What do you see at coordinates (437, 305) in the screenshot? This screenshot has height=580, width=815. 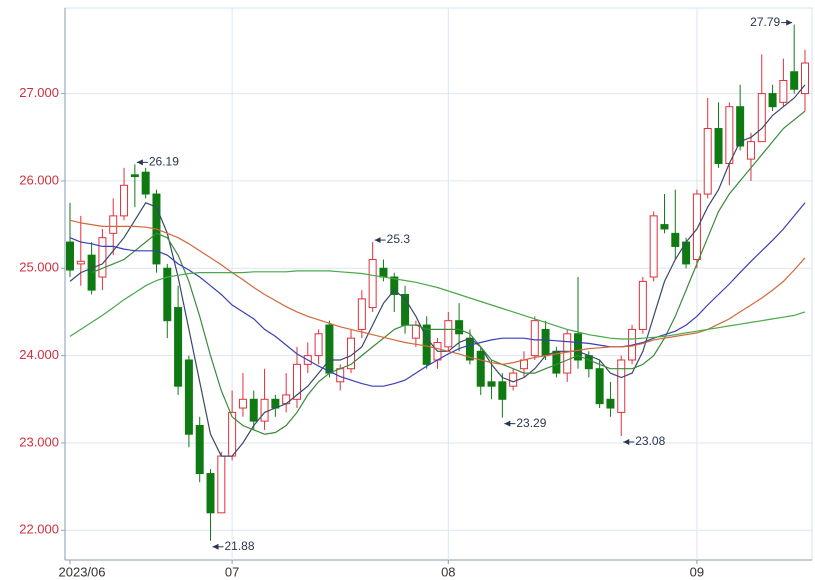 I see `ma-line` at bounding box center [437, 305].